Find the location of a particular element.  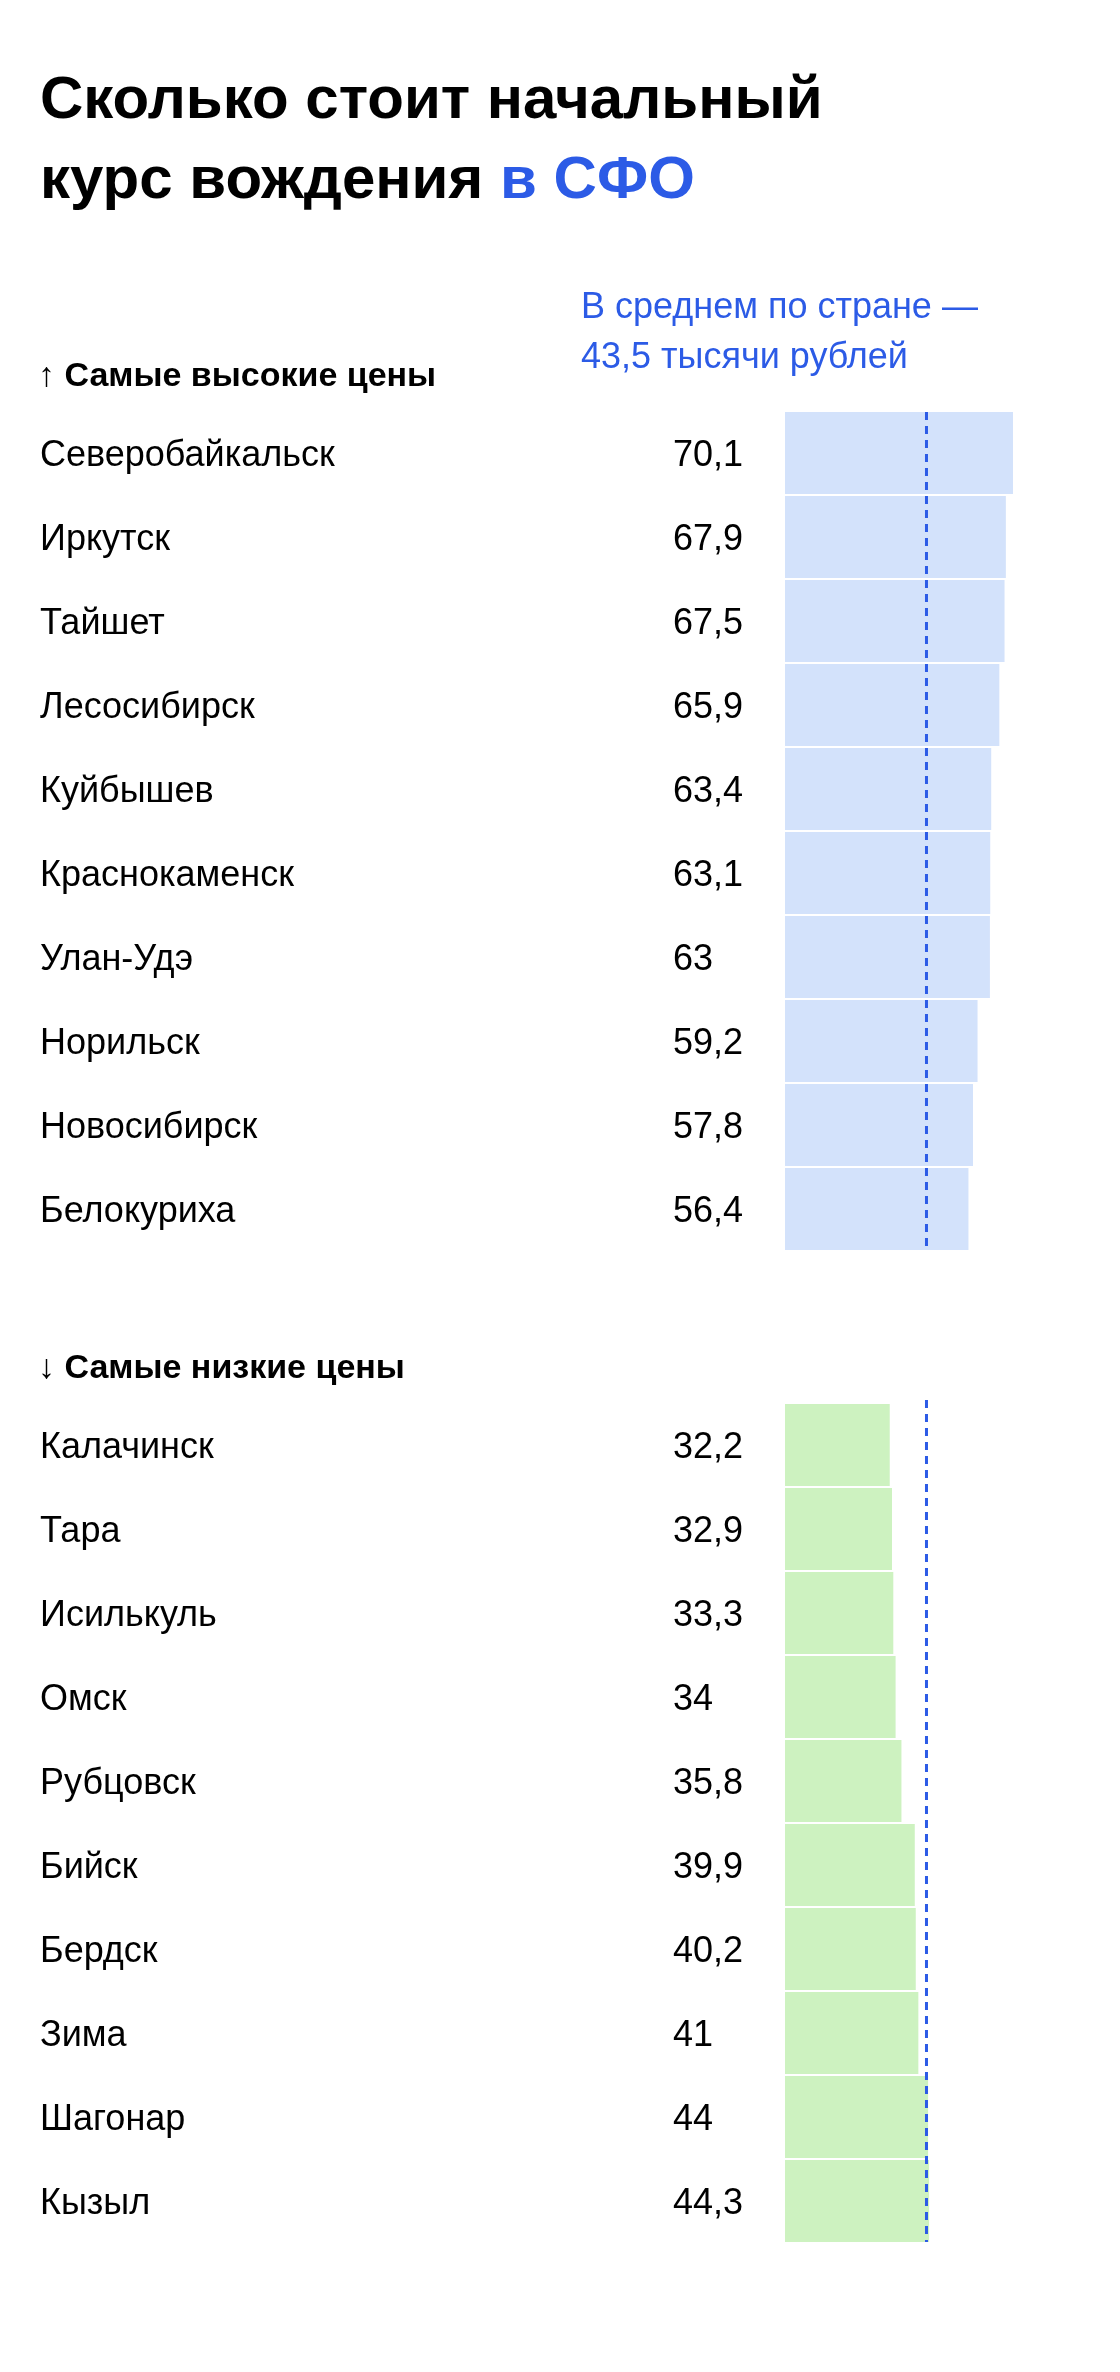

y-tick-label: Бердск is located at coordinates (99, 1949).